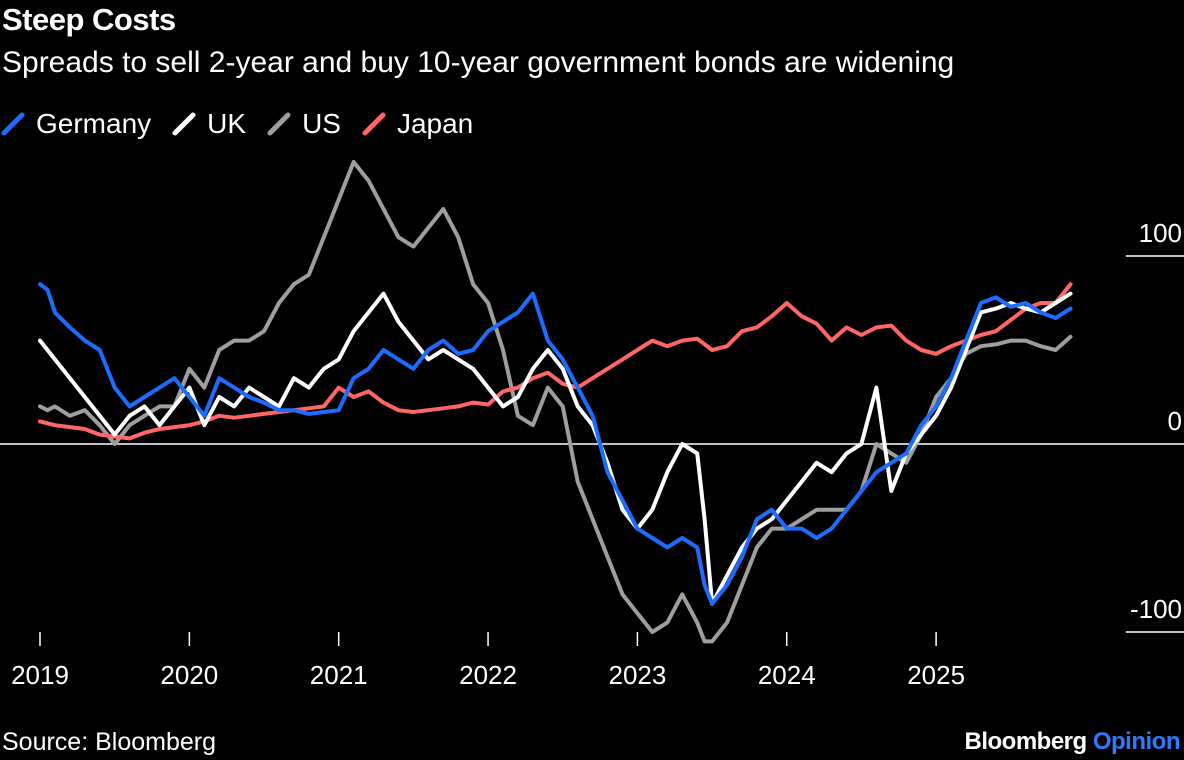 The width and height of the screenshot is (1184, 760). I want to click on legend-item-japan: Japan, so click(417, 124).